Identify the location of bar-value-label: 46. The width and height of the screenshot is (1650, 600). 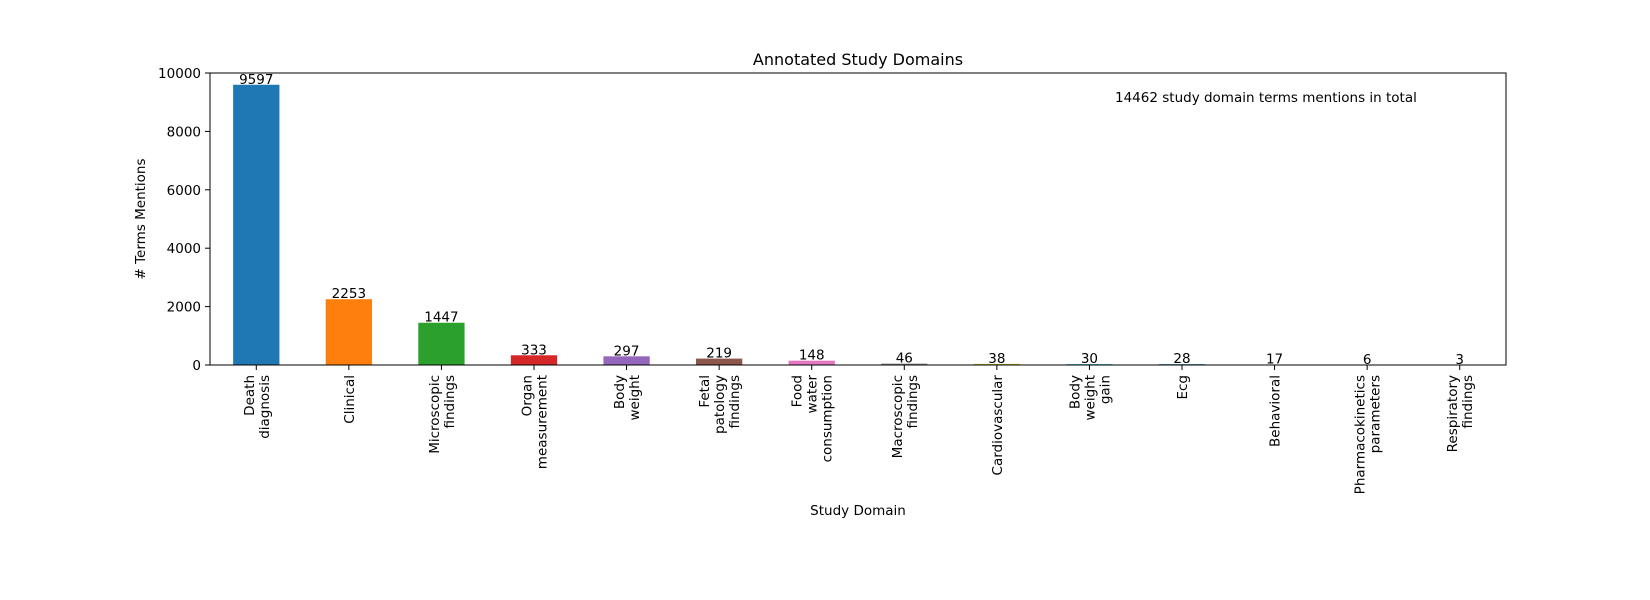
(904, 359).